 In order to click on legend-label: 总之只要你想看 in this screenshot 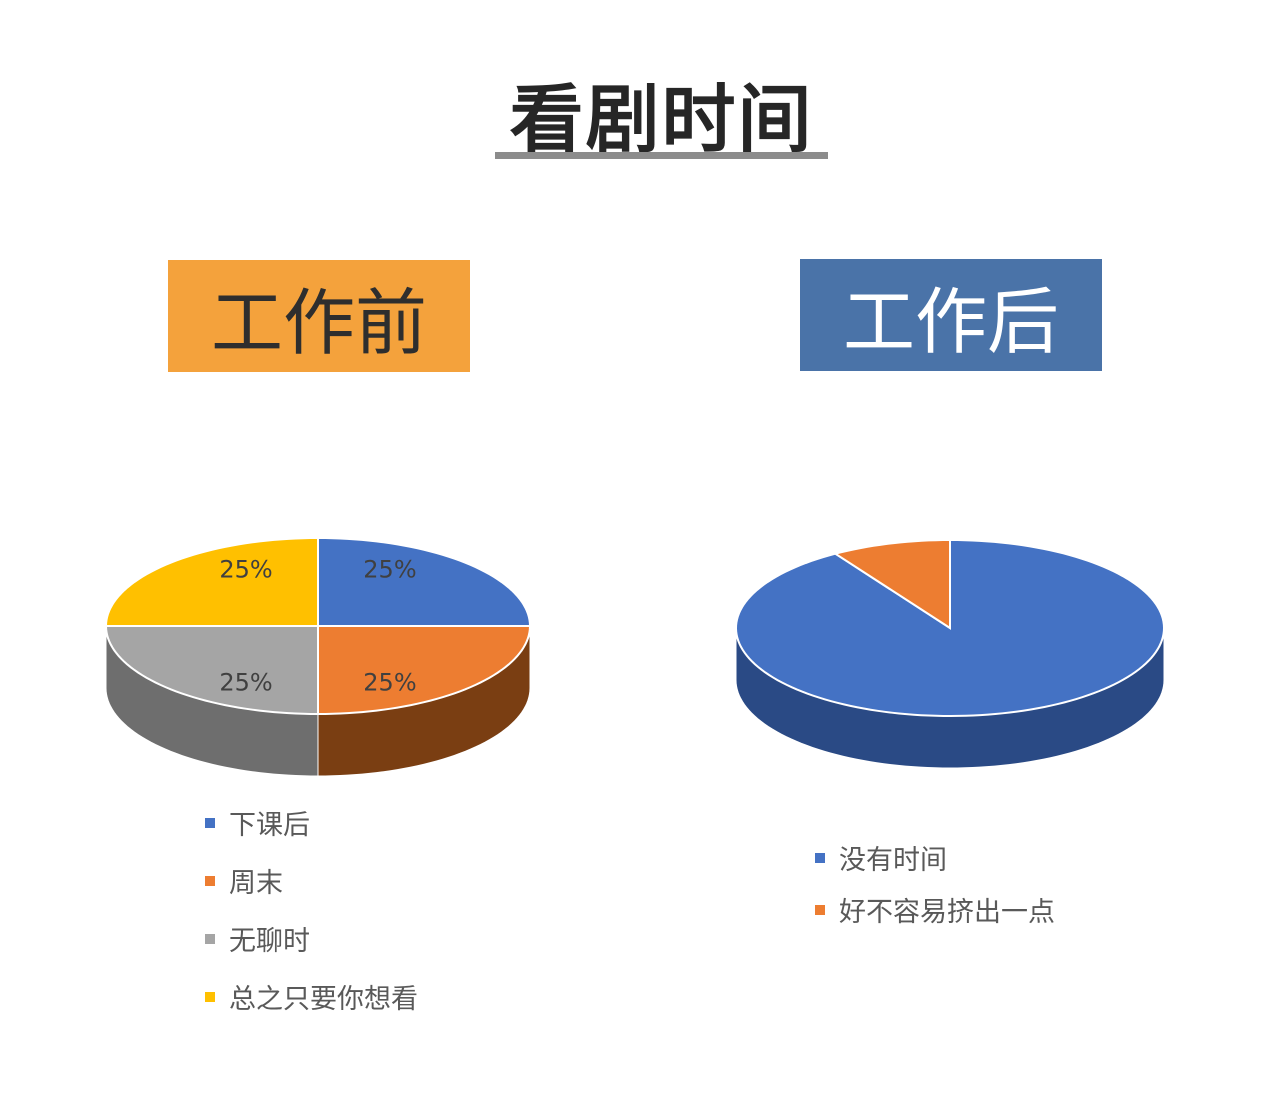, I will do `click(323, 999)`.